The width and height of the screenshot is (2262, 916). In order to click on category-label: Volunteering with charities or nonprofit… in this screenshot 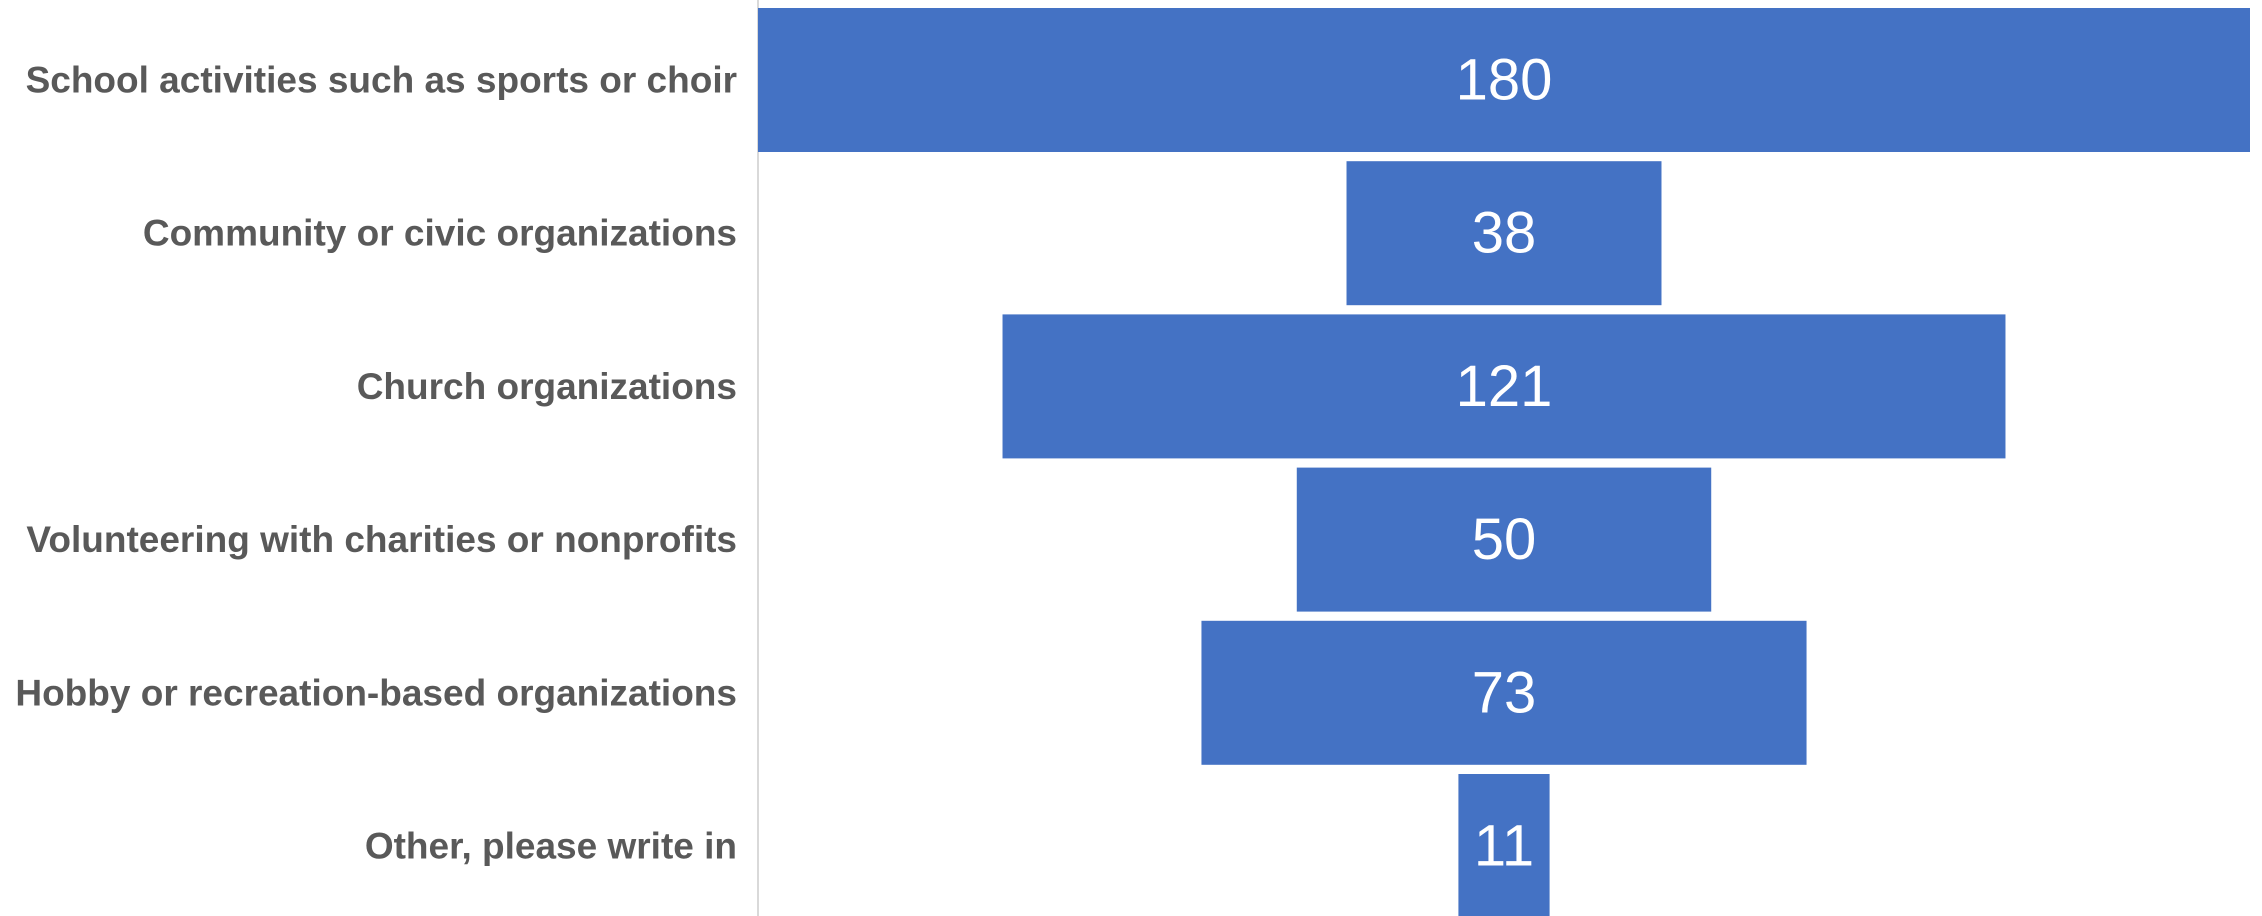, I will do `click(381, 539)`.